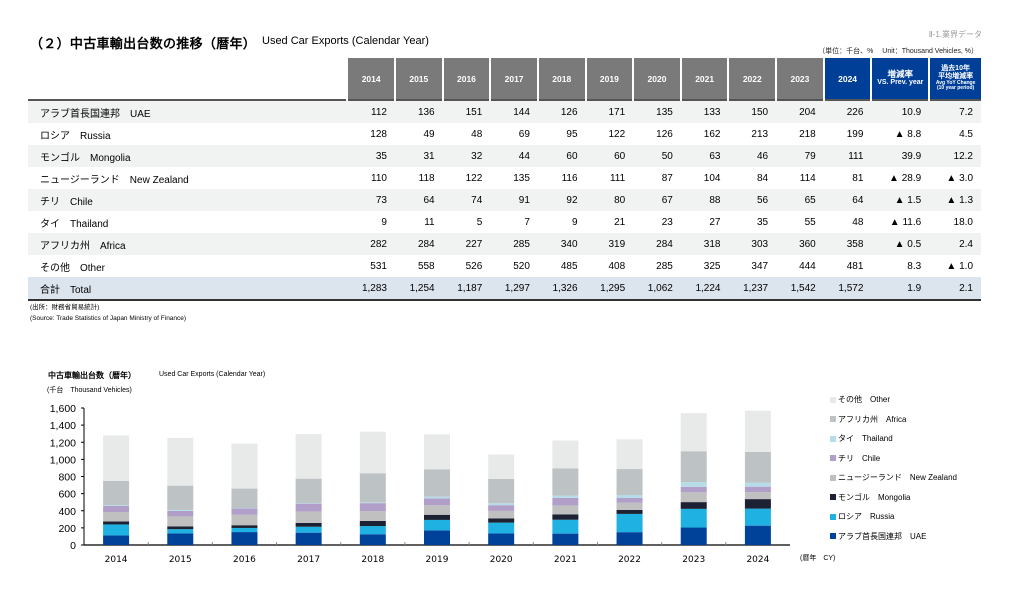 This screenshot has width=1024, height=599. What do you see at coordinates (514, 200) in the screenshot?
I see `cell-value: 91` at bounding box center [514, 200].